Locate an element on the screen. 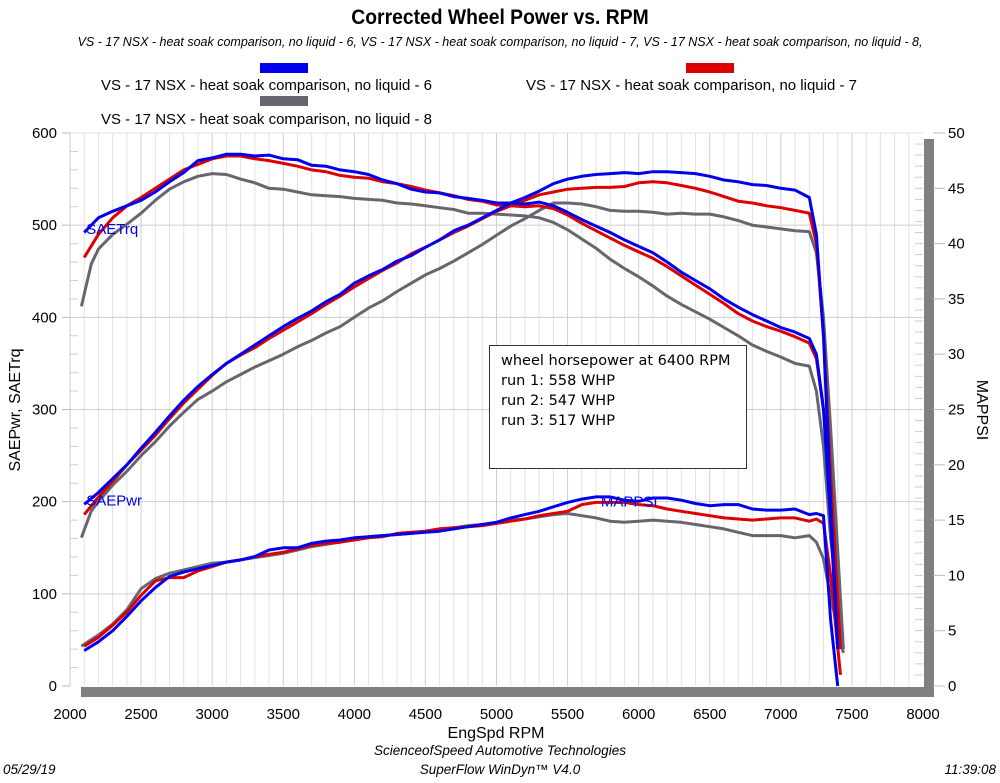 The width and height of the screenshot is (1000, 783). x-axis-title: EngSpd RPM is located at coordinates (496, 733).